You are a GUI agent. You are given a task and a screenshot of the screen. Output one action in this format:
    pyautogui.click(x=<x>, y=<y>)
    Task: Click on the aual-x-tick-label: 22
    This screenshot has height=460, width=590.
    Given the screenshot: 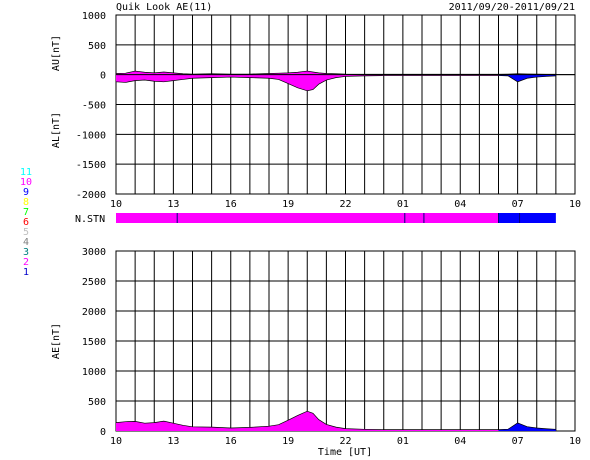 What is the action you would take?
    pyautogui.click(x=345, y=204)
    